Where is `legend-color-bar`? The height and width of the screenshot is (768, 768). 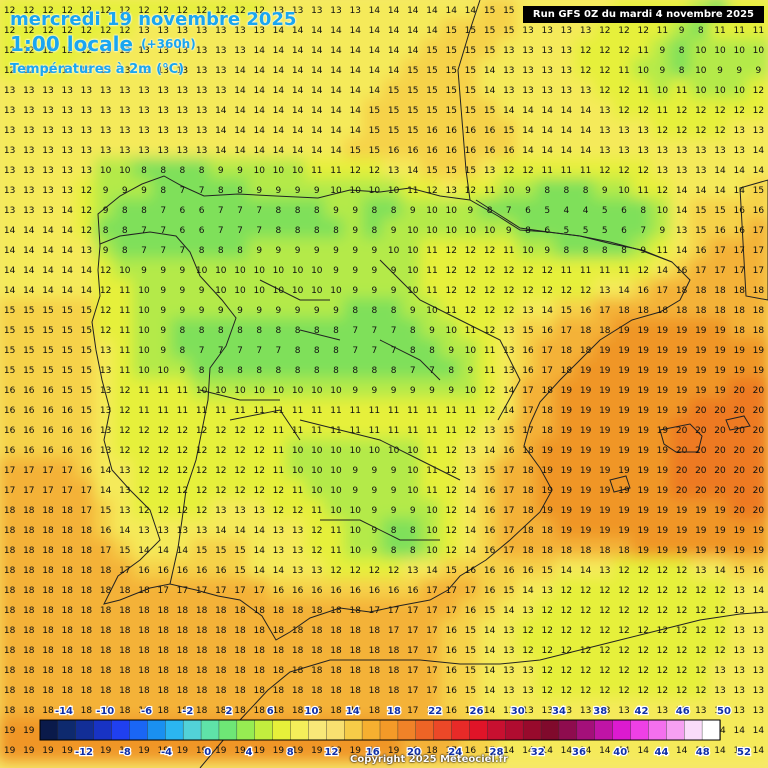
legend-color-bar is located at coordinates (380, 730).